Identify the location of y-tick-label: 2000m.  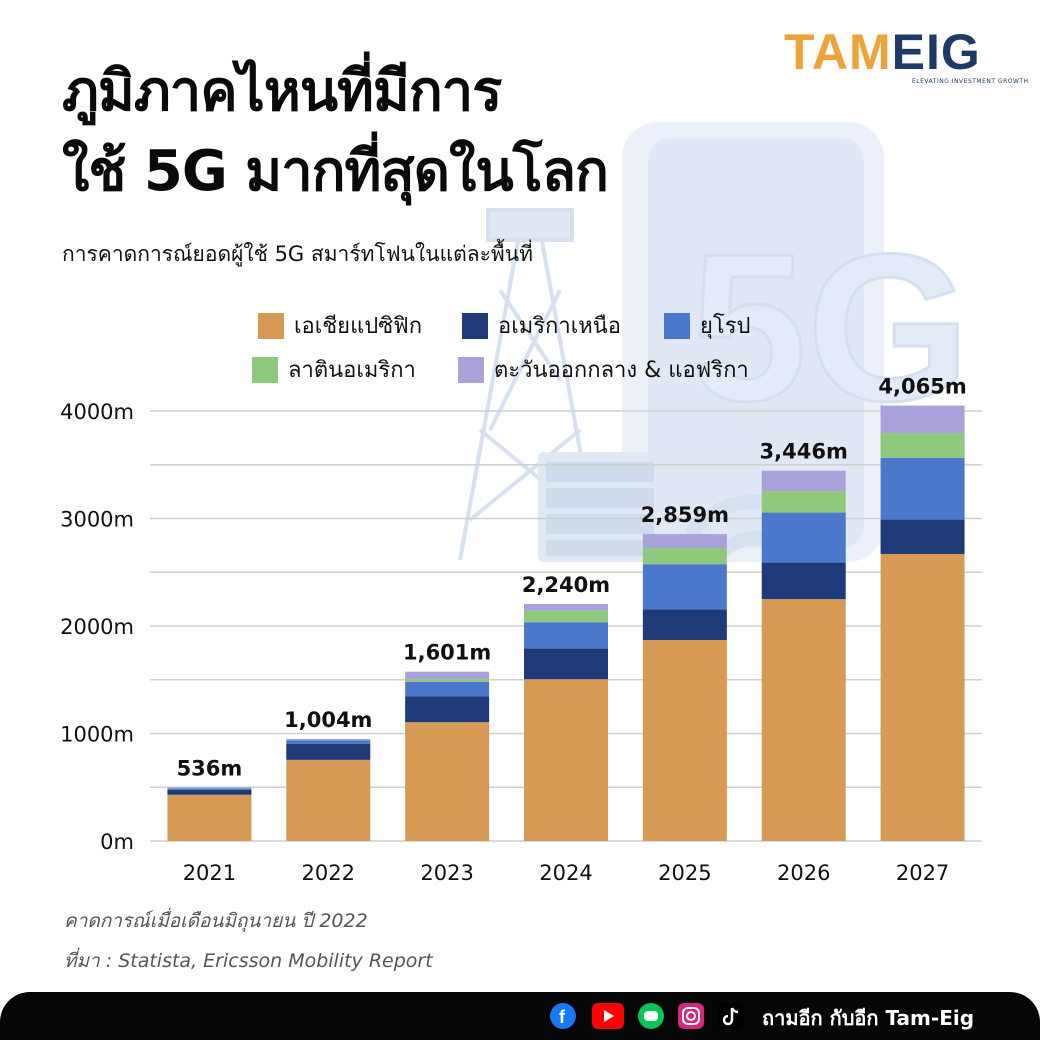
(97, 627).